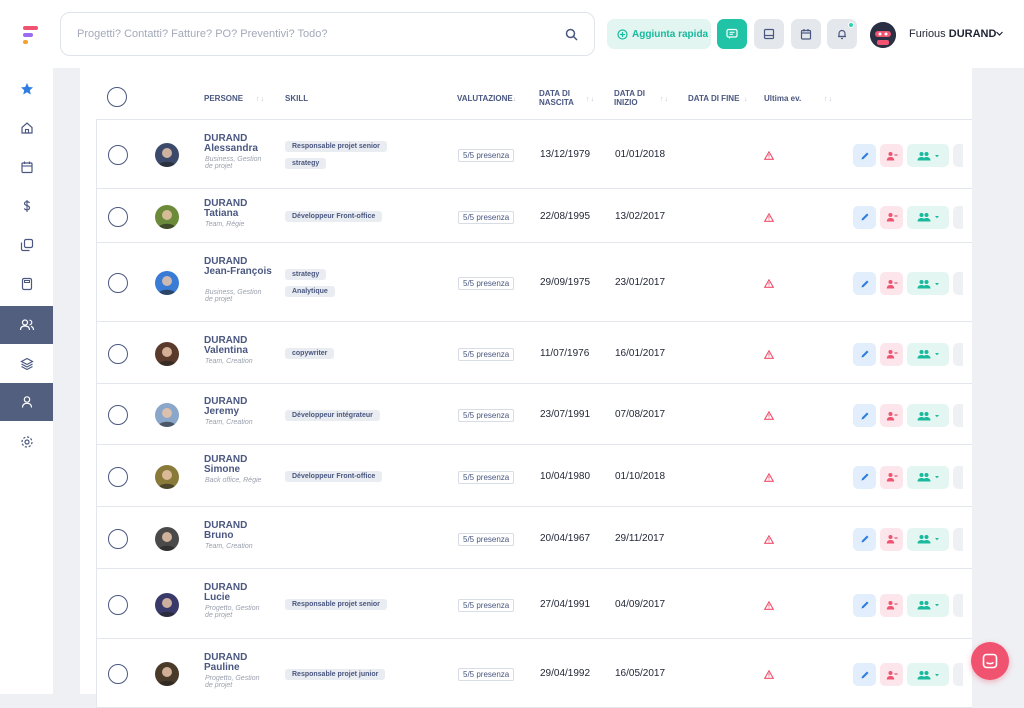 The image size is (1024, 708). Describe the element at coordinates (231, 143) in the screenshot. I see `person-name: DURAND Alessandra` at that location.